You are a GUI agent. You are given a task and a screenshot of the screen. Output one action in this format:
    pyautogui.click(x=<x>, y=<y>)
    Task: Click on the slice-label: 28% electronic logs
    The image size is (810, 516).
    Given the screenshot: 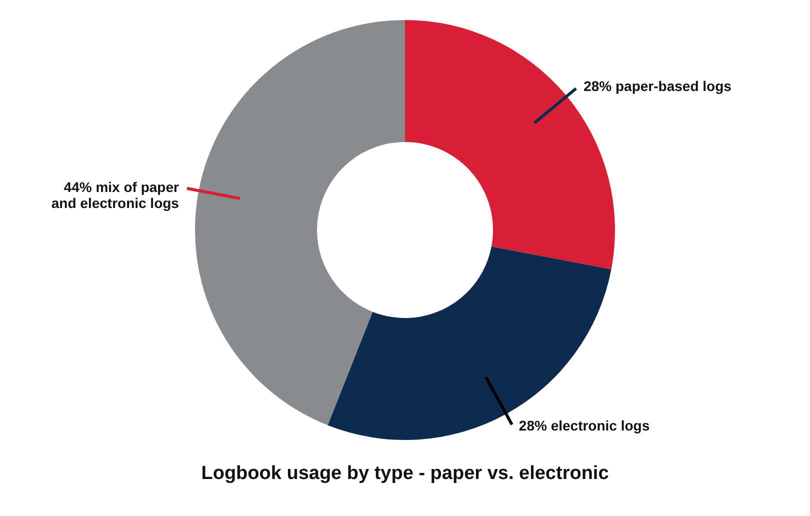 What is the action you would take?
    pyautogui.click(x=584, y=425)
    